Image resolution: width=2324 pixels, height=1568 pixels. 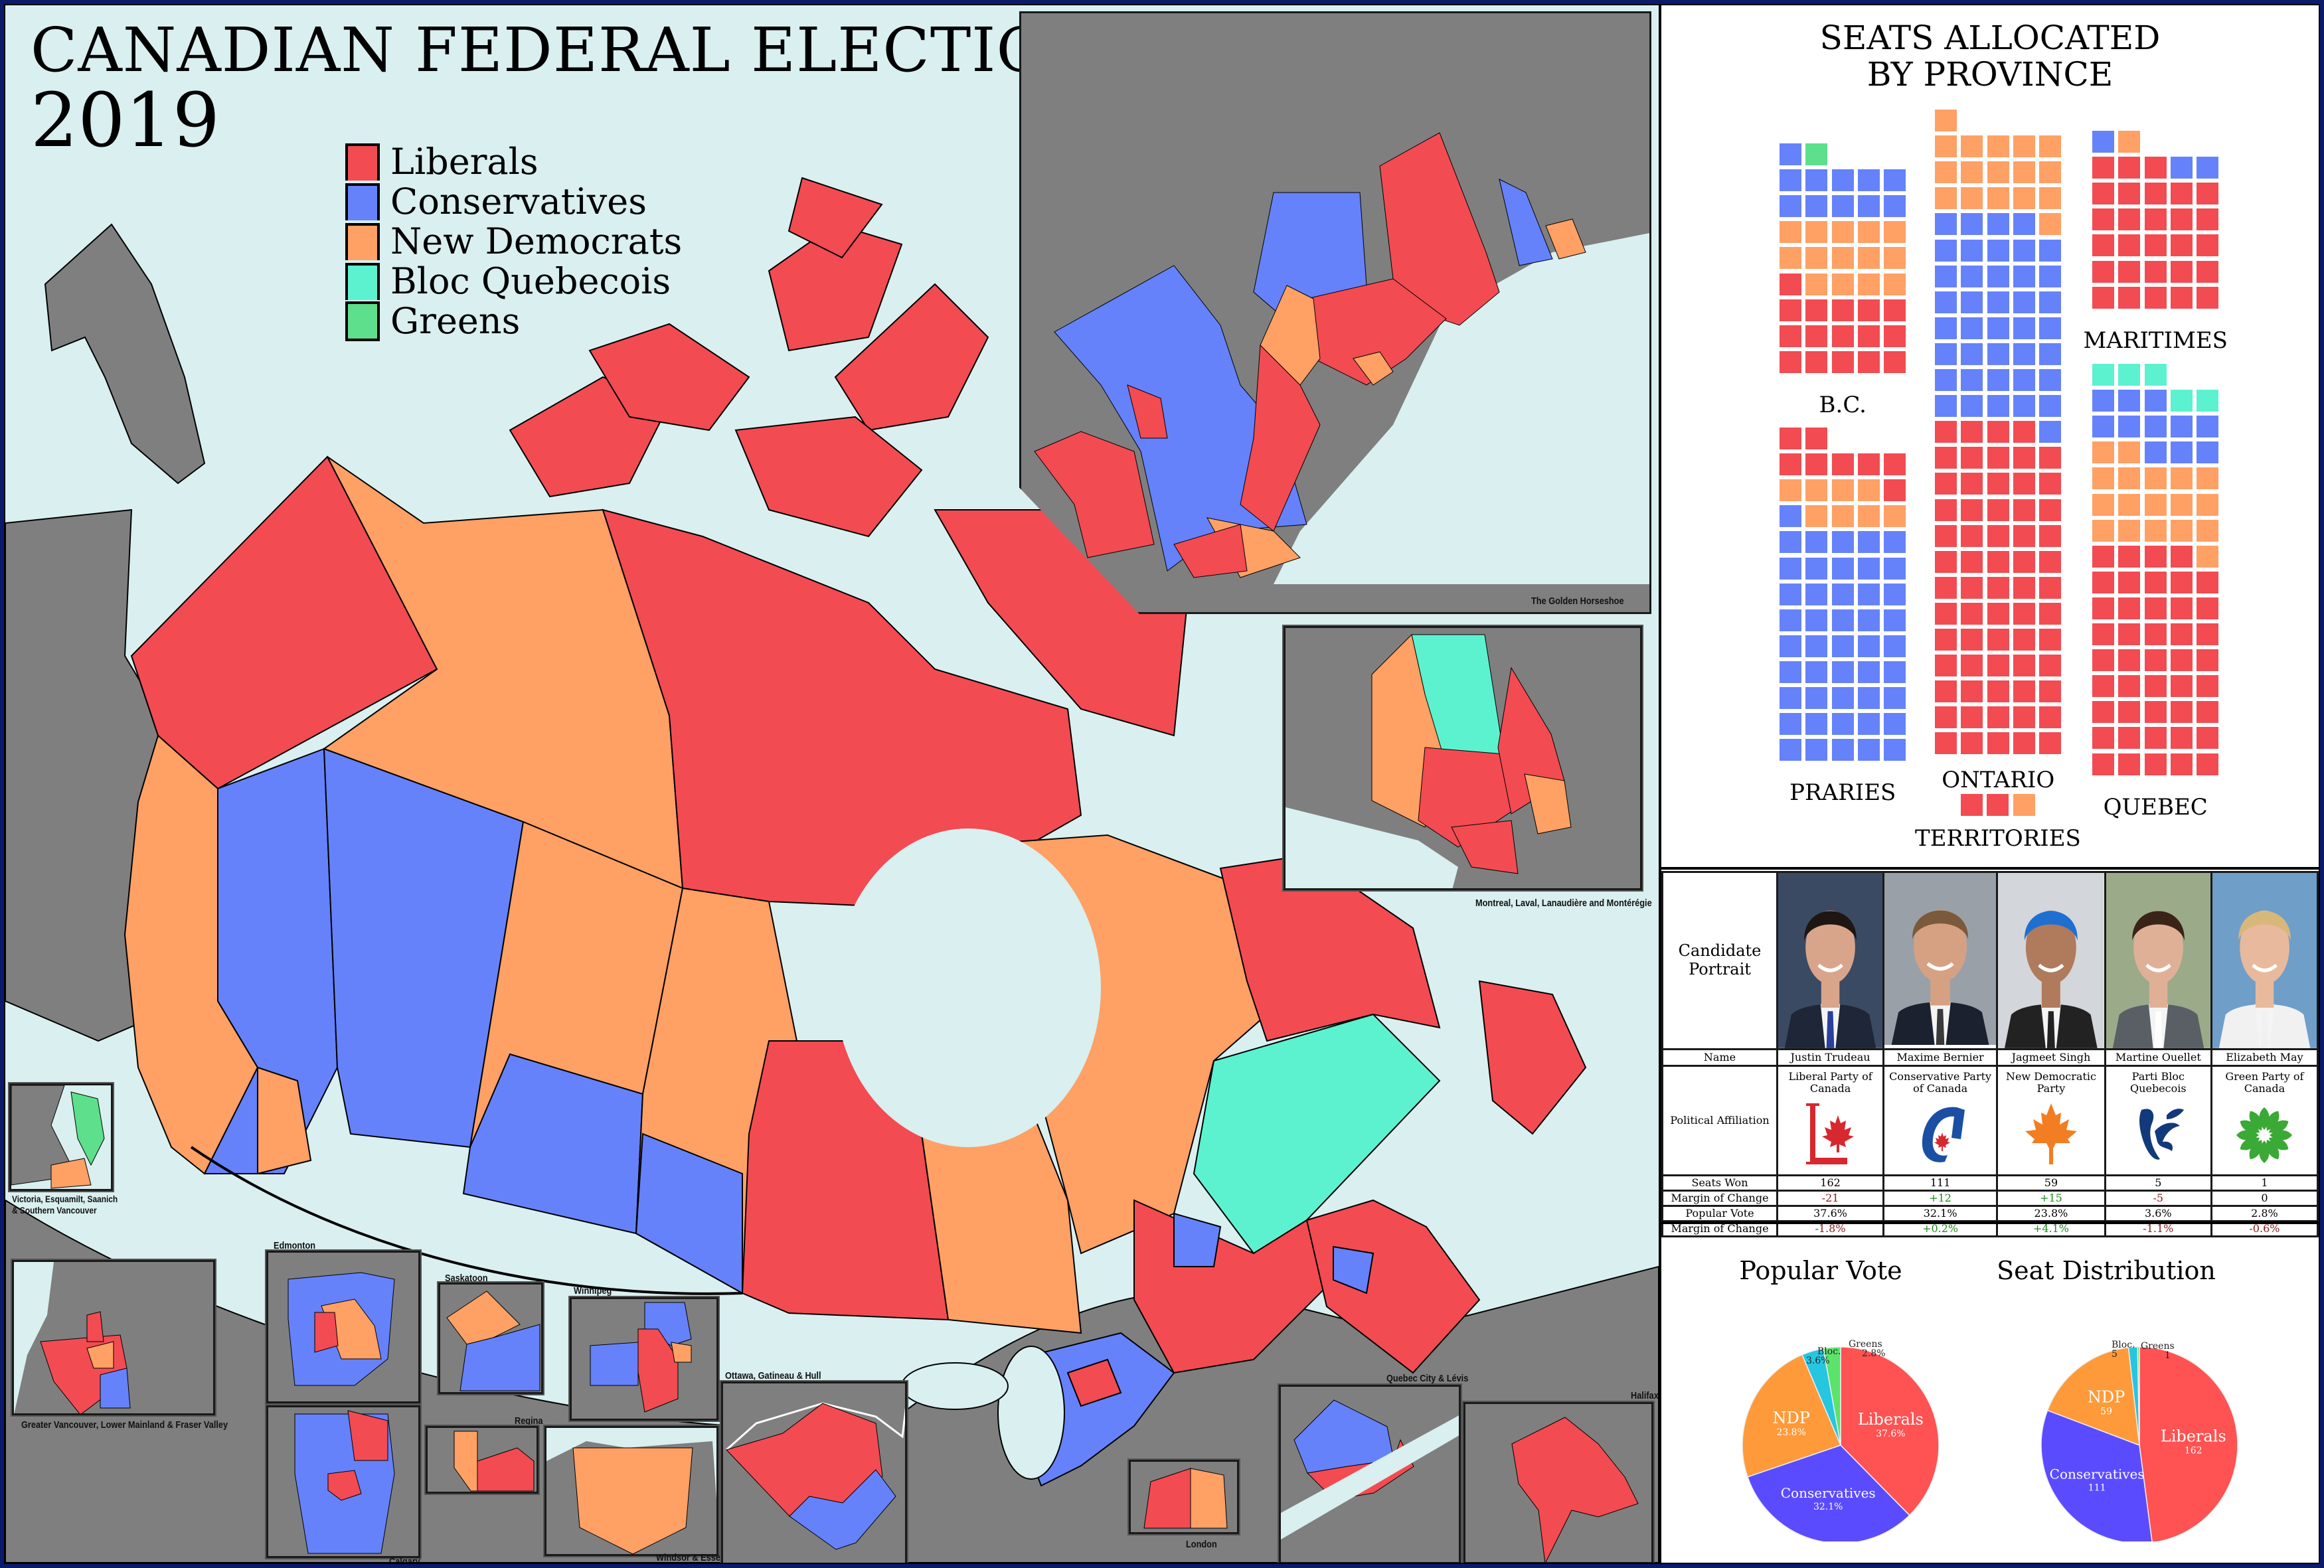 I want to click on victoria-map, so click(x=58, y=1137).